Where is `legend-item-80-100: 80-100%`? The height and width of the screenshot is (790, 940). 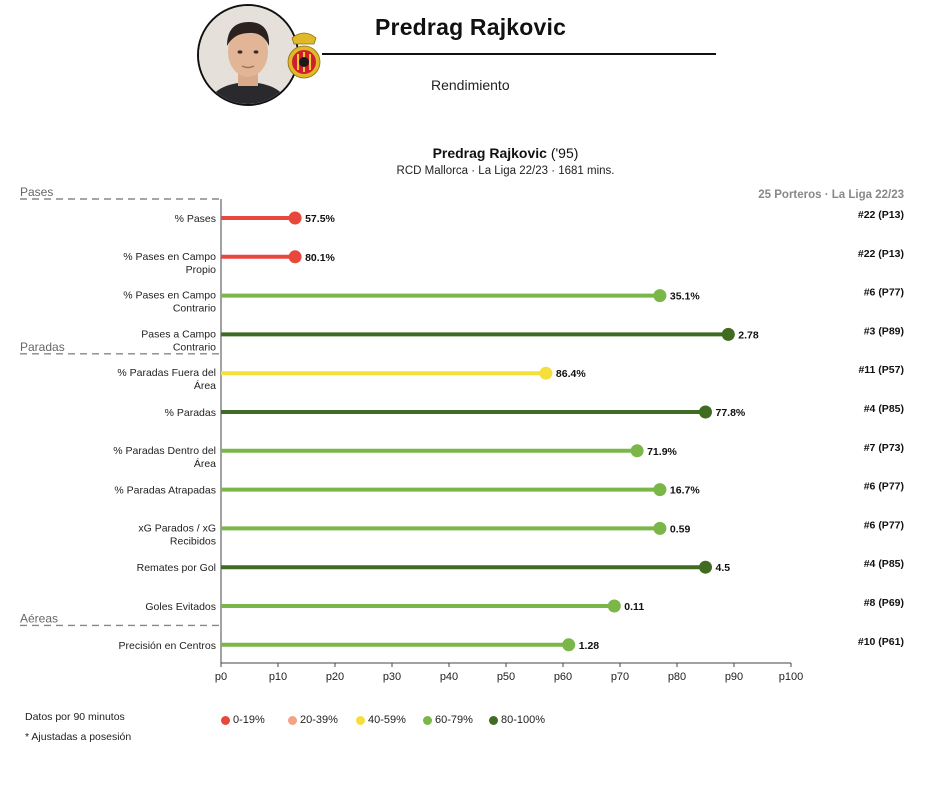
legend-item-80-100: 80-100% is located at coordinates (517, 720).